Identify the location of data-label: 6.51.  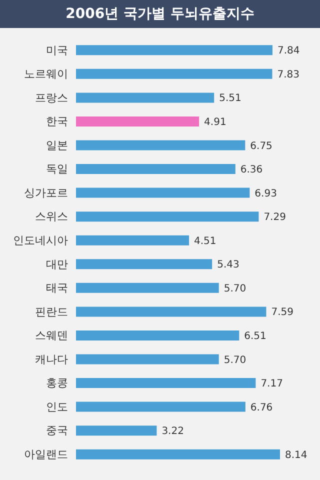
(255, 336).